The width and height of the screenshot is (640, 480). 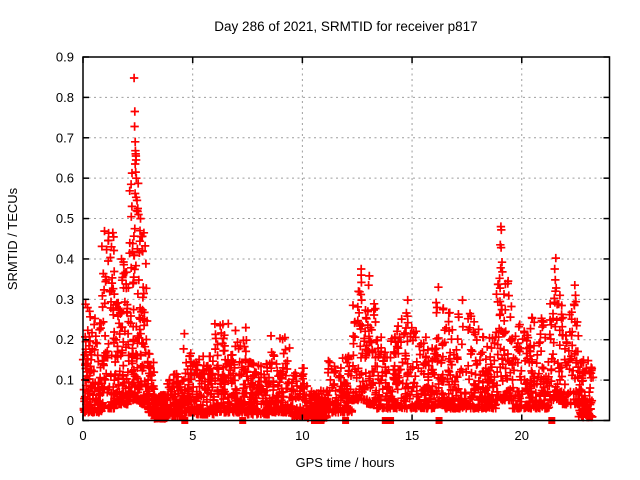 I want to click on y-axis-label: SRMTID / TECUs, so click(x=12, y=238).